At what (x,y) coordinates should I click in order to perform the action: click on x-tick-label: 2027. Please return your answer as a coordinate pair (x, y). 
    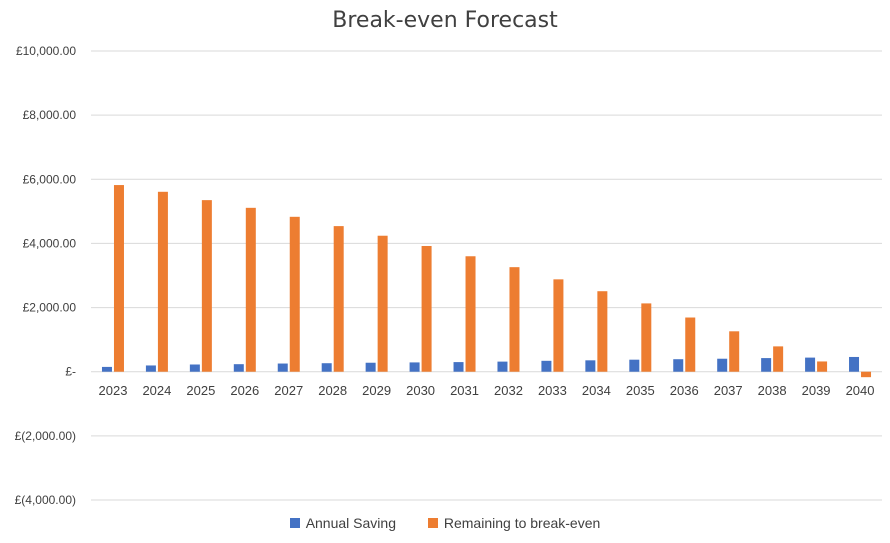
    Looking at the image, I should click on (288, 390).